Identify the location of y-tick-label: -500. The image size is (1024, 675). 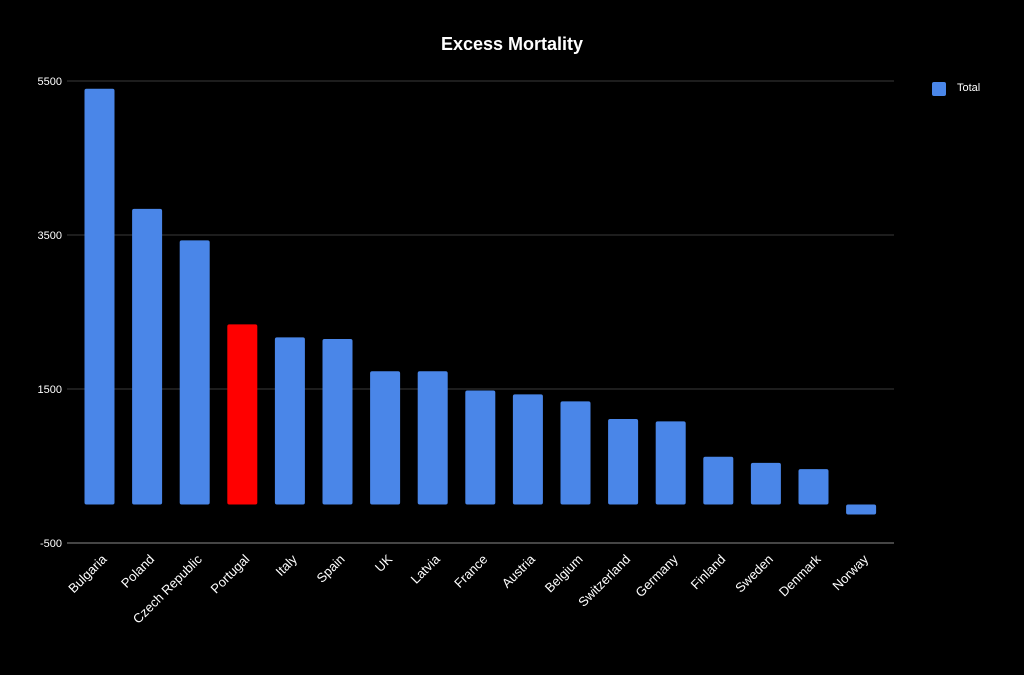
(51, 544).